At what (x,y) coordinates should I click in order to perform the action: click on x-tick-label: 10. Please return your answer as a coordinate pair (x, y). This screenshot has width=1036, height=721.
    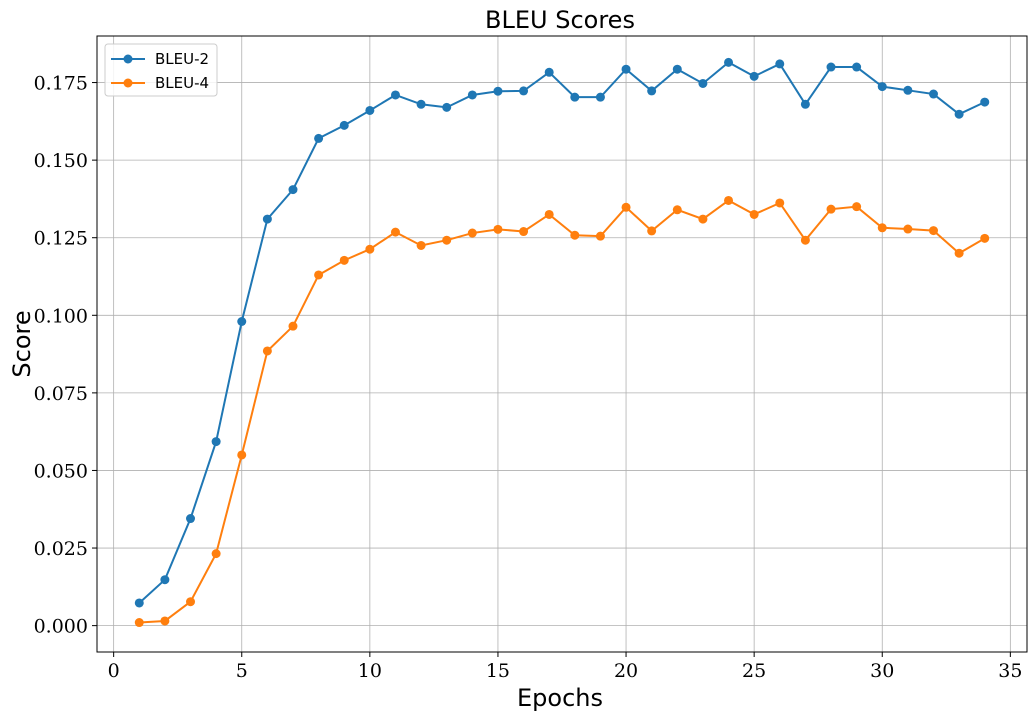
    Looking at the image, I should click on (370, 671).